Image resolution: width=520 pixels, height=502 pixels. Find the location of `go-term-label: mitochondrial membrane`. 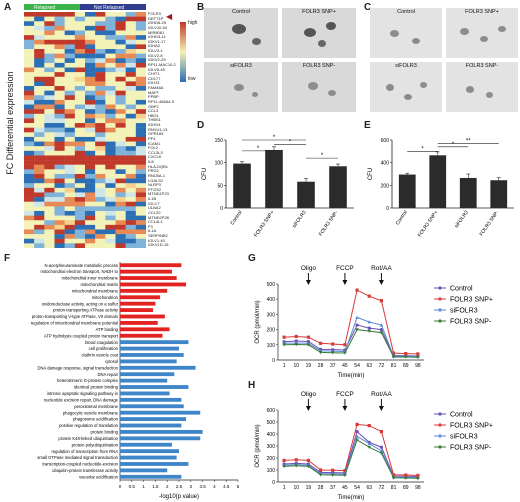

go-term-label: mitochondrial membrane is located at coordinates (95, 290).